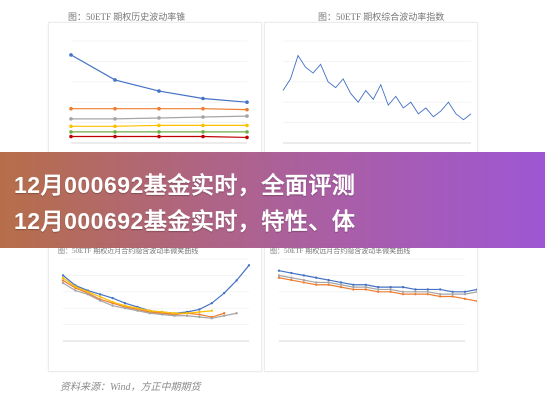 This screenshot has height=400, width=545. I want to click on near-smile-chart, so click(156, 300).